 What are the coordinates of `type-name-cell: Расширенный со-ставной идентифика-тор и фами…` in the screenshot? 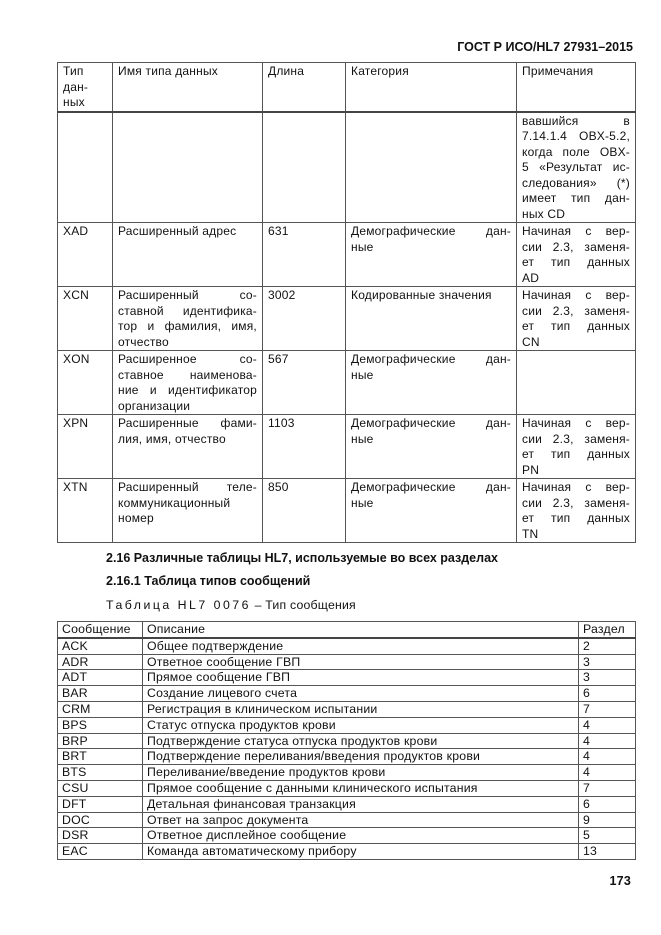 It's located at (187, 318).